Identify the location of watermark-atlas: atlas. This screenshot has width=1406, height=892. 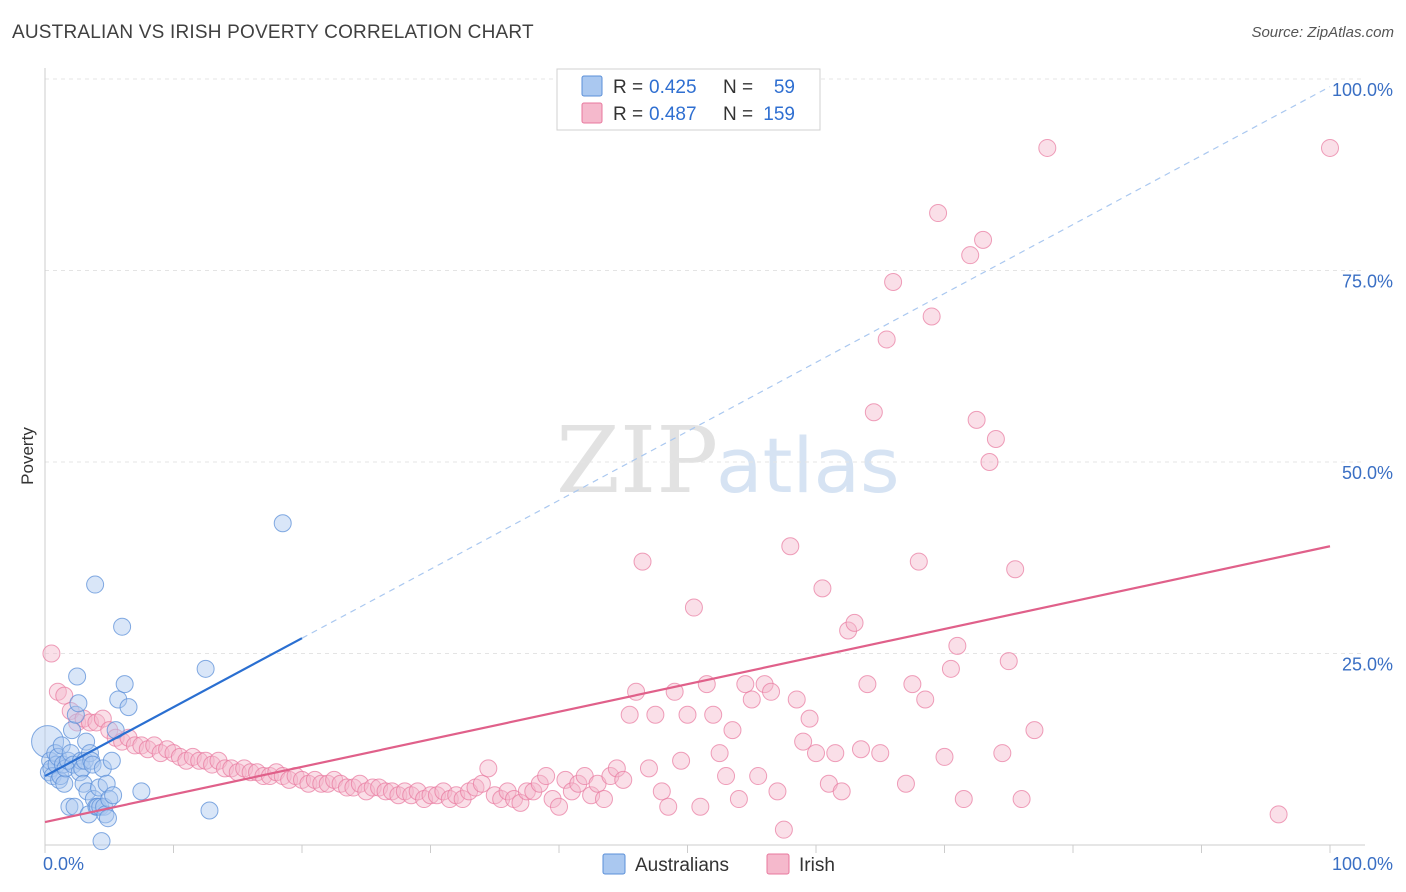
(808, 465).